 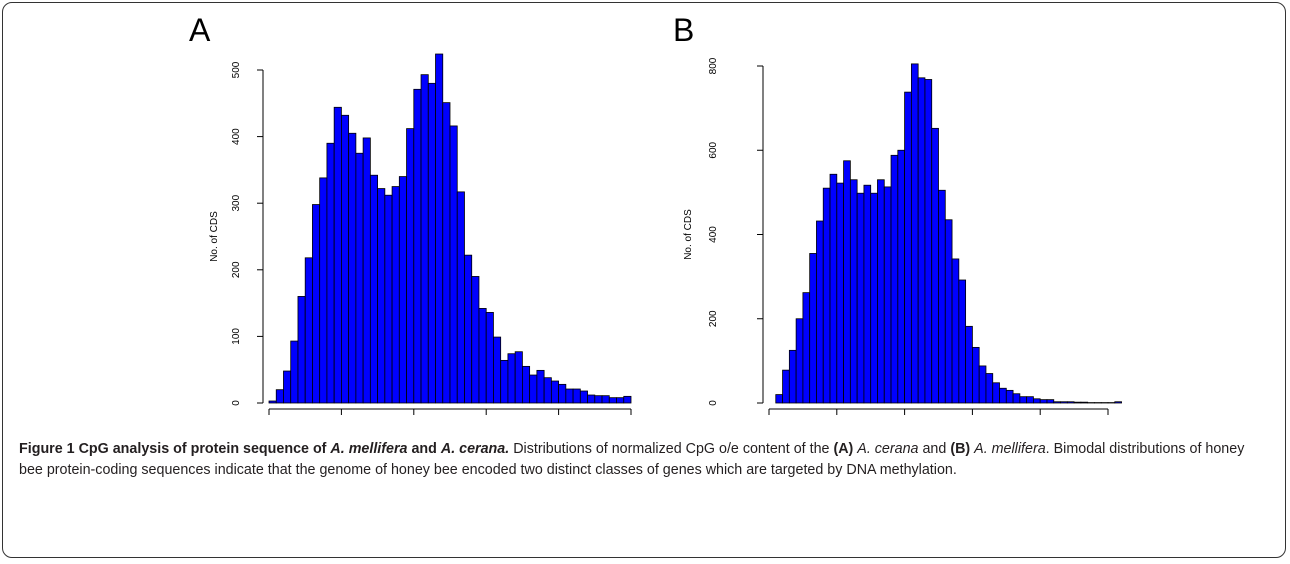 I want to click on panel-letter-a: A, so click(x=200, y=30).